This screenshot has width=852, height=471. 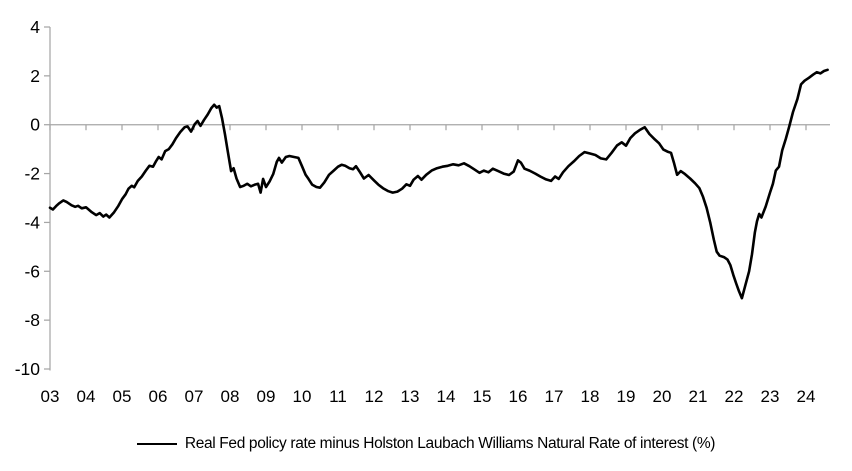 I want to click on x-axis-tick-label: 11, so click(x=338, y=396).